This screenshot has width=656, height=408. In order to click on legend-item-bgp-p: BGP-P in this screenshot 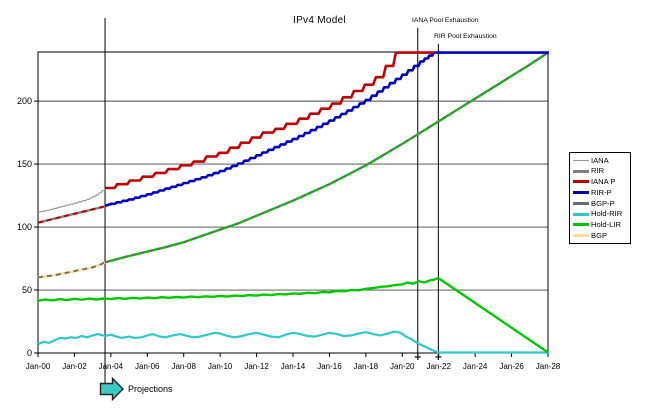, I will do `click(600, 203)`.